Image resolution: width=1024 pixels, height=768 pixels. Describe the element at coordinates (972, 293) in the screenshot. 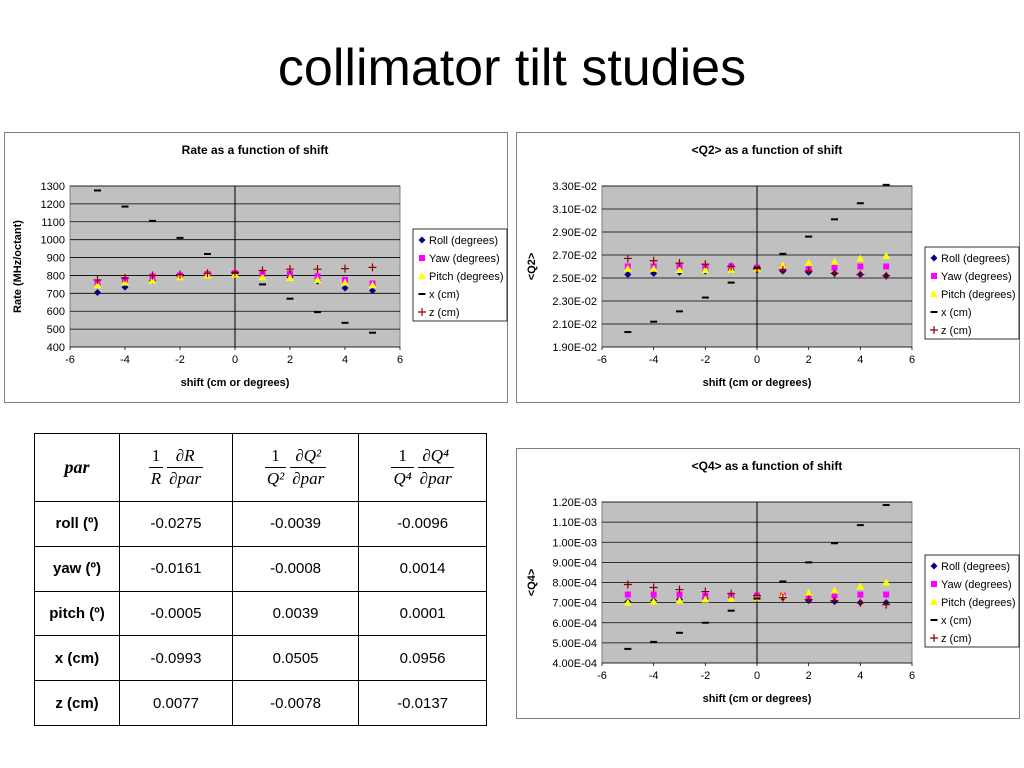

I see `legend-box` at that location.